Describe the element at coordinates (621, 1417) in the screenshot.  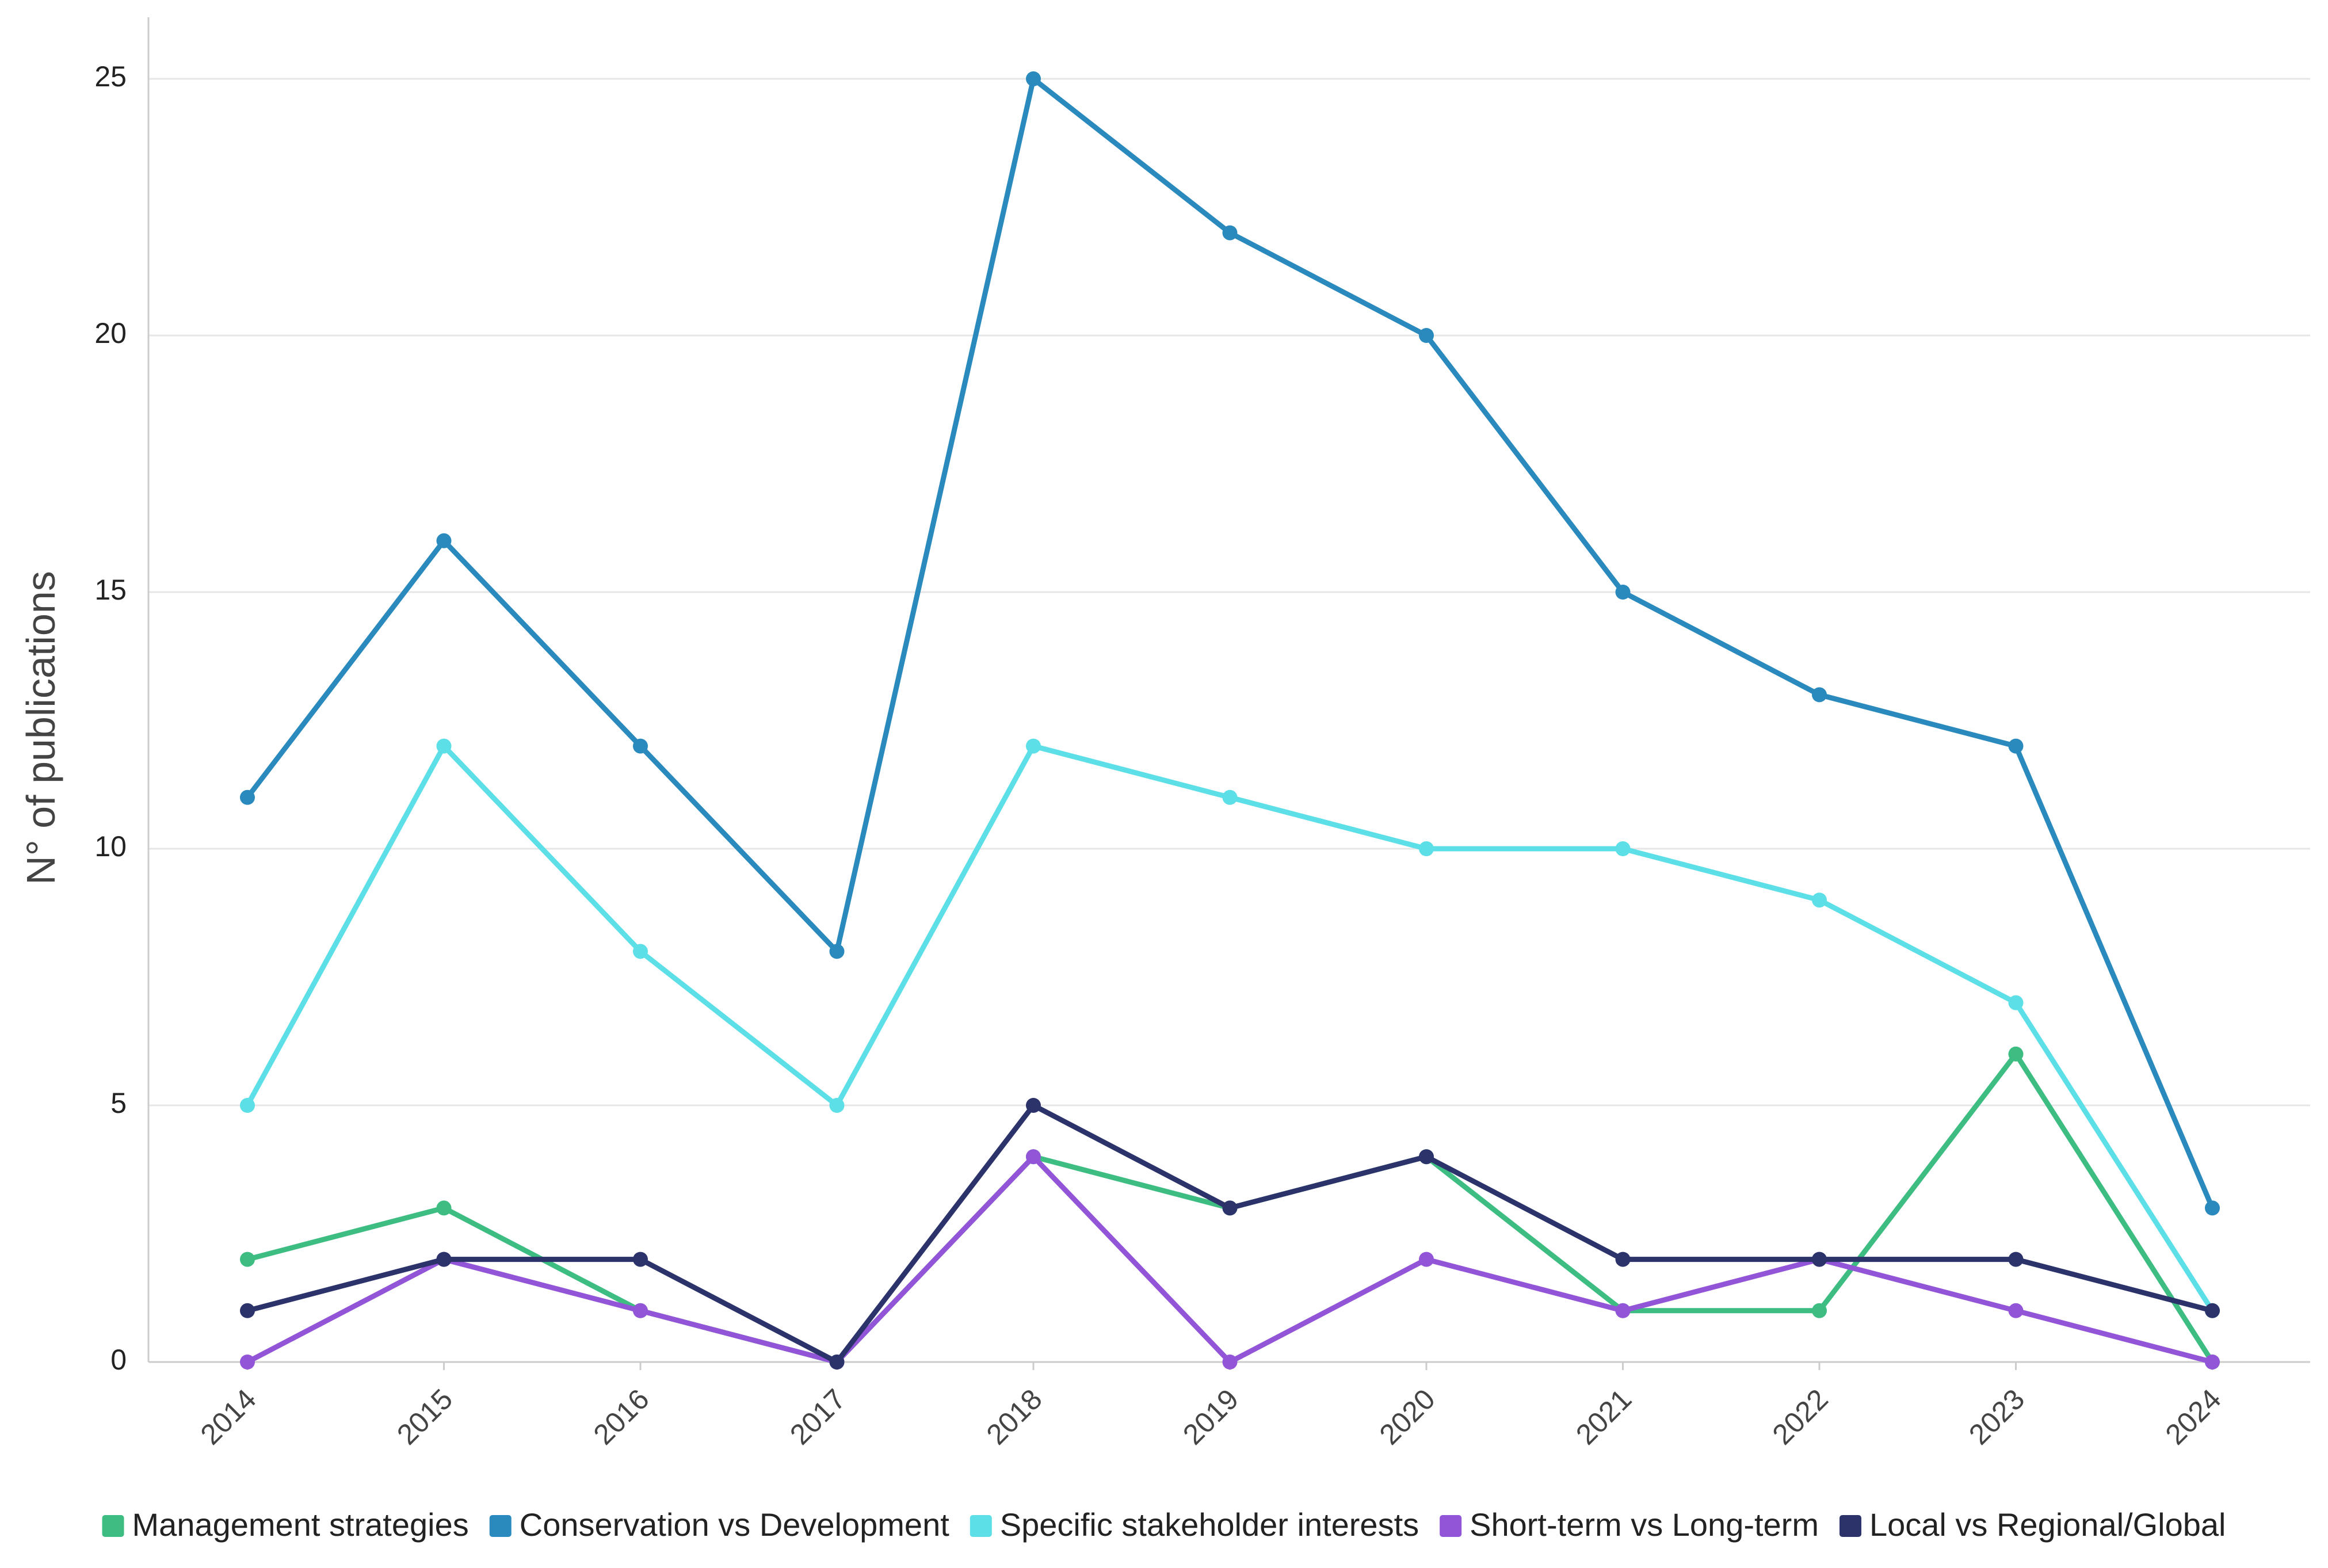
I see `x-tick-label: 2016` at that location.